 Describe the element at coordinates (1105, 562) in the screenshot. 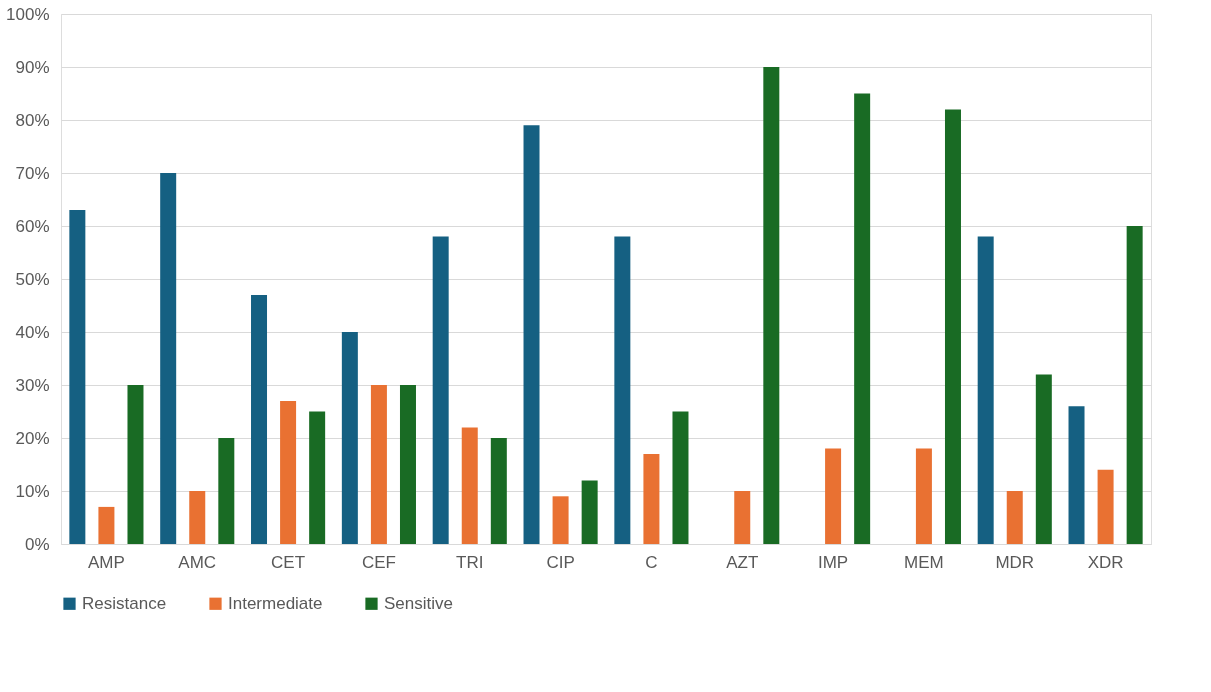

I see `x-tick-label: XDR` at that location.